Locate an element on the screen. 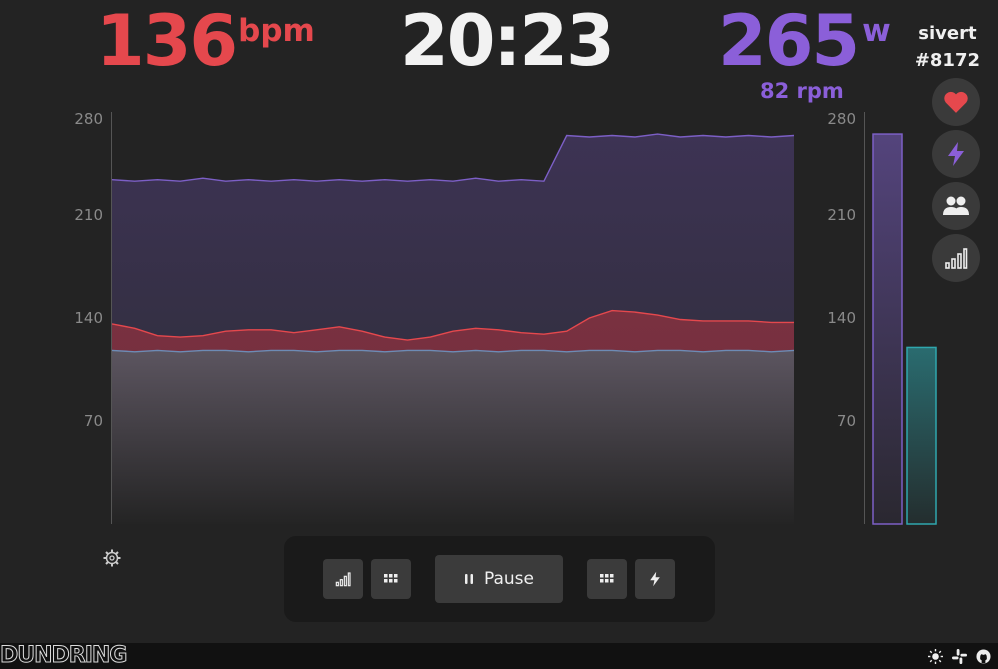  bar-y-tick: 140 is located at coordinates (841, 318).